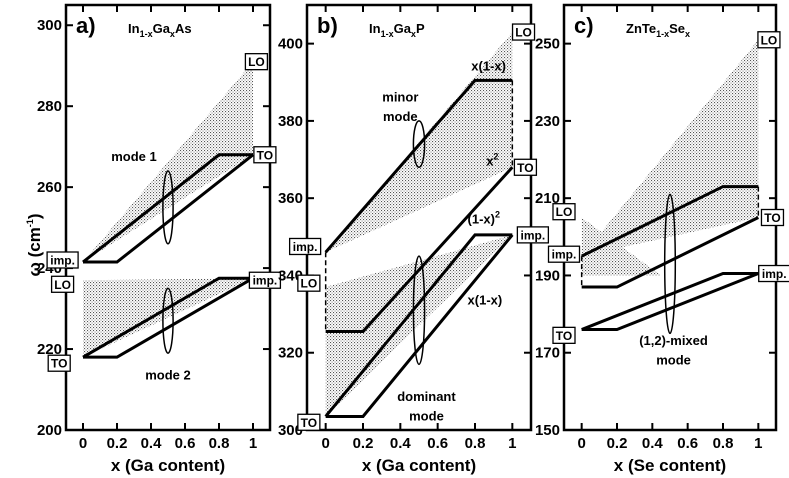 The image size is (789, 478). What do you see at coordinates (426, 415) in the screenshot?
I see `annotation-p1-3: mode` at bounding box center [426, 415].